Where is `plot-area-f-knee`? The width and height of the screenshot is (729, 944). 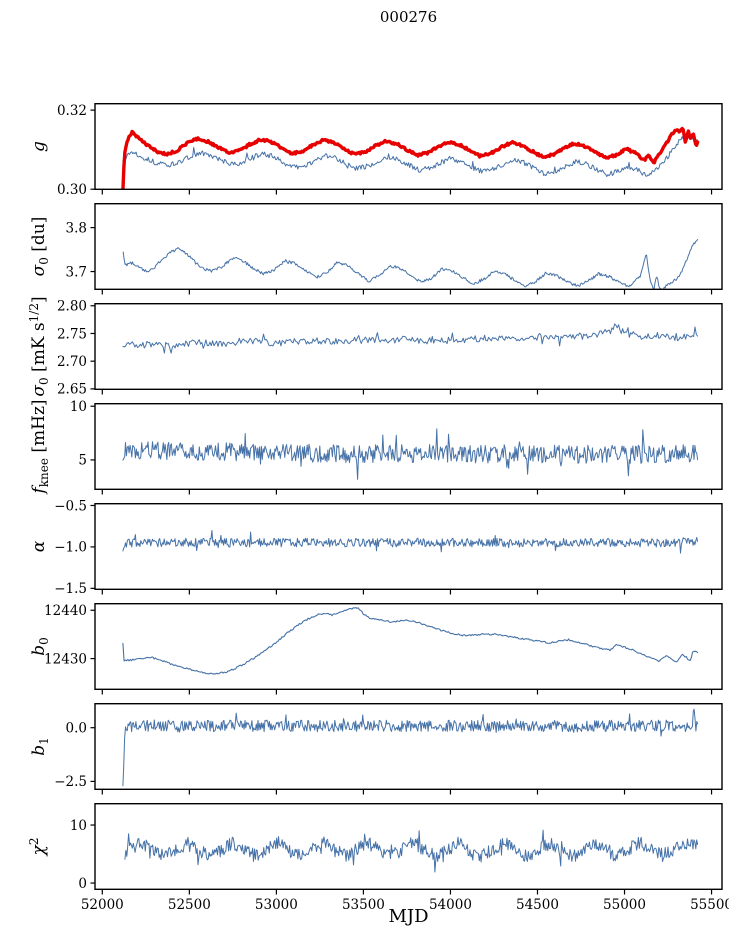
plot-area-f-knee is located at coordinates (410, 454).